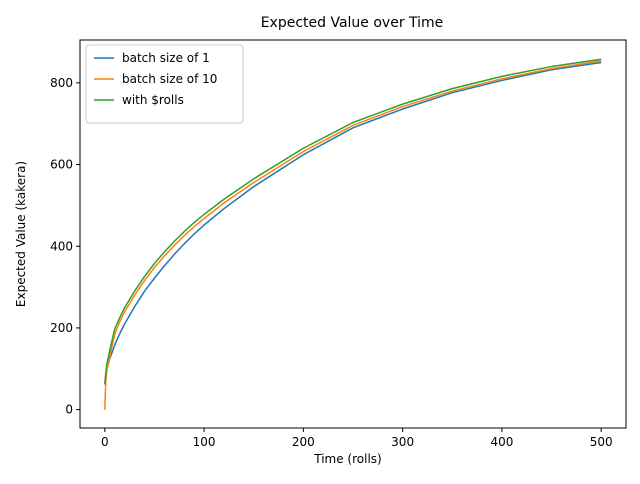 The height and width of the screenshot is (484, 640). I want to click on y-tick-label: 200, so click(61, 328).